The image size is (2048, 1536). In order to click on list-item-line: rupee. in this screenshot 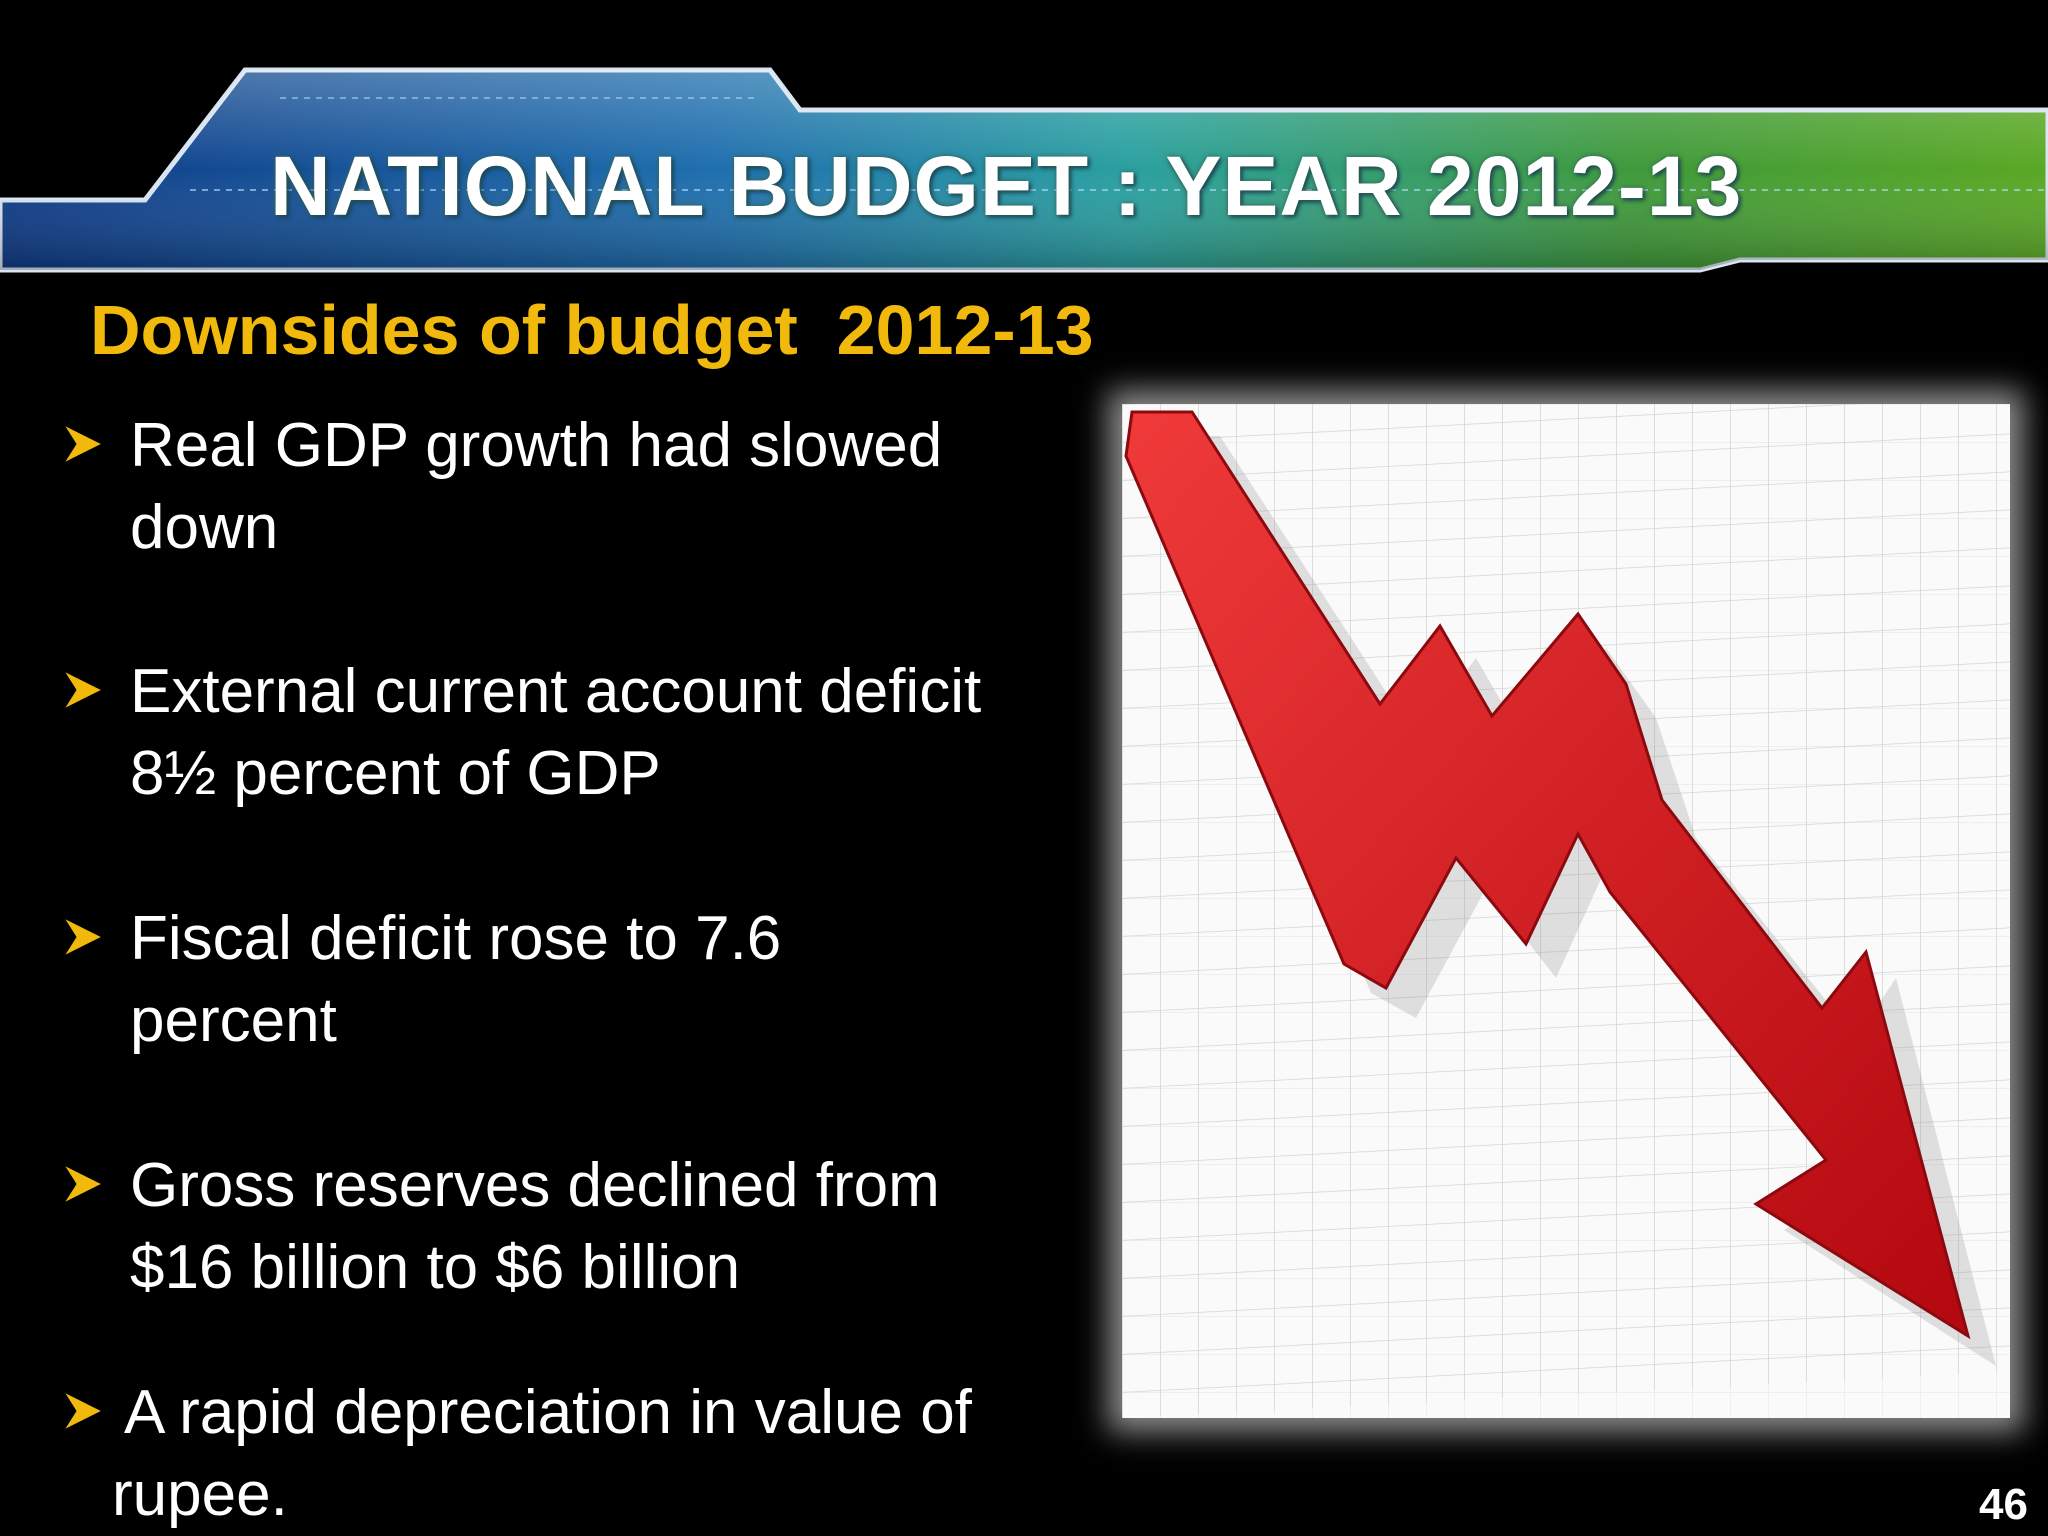, I will do `click(200, 1494)`.